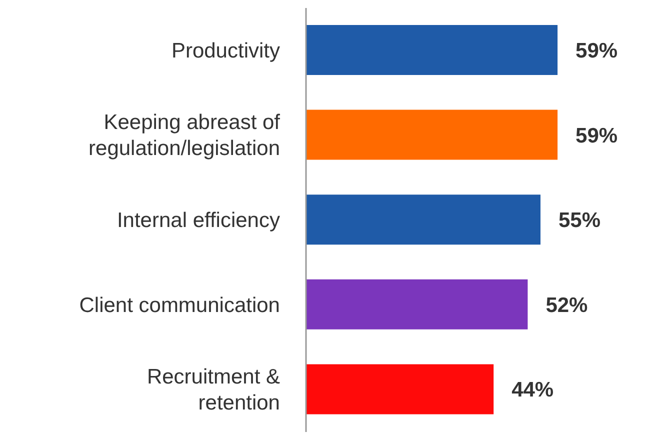 This screenshot has height=440, width=651. I want to click on data-label: 52%, so click(567, 305).